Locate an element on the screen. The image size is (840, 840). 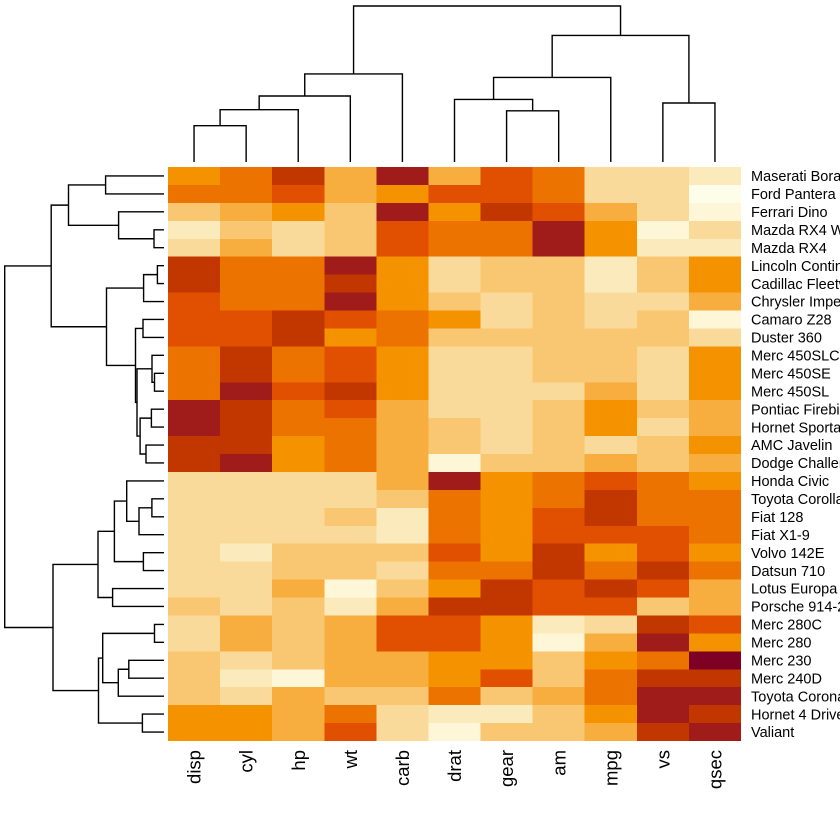
svg-text: Merc 450SL is located at coordinates (790, 392).